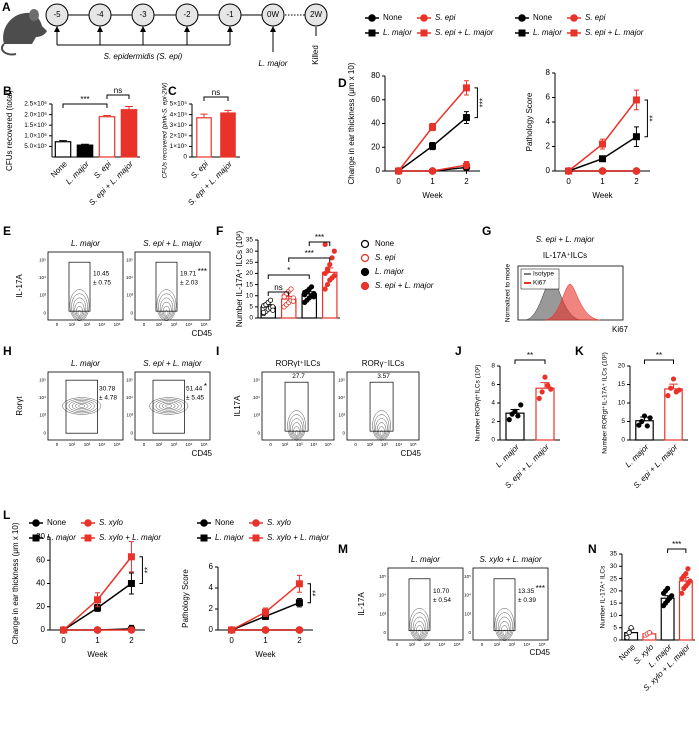  Describe the element at coordinates (486, 231) in the screenshot. I see `panel-label: G` at that location.